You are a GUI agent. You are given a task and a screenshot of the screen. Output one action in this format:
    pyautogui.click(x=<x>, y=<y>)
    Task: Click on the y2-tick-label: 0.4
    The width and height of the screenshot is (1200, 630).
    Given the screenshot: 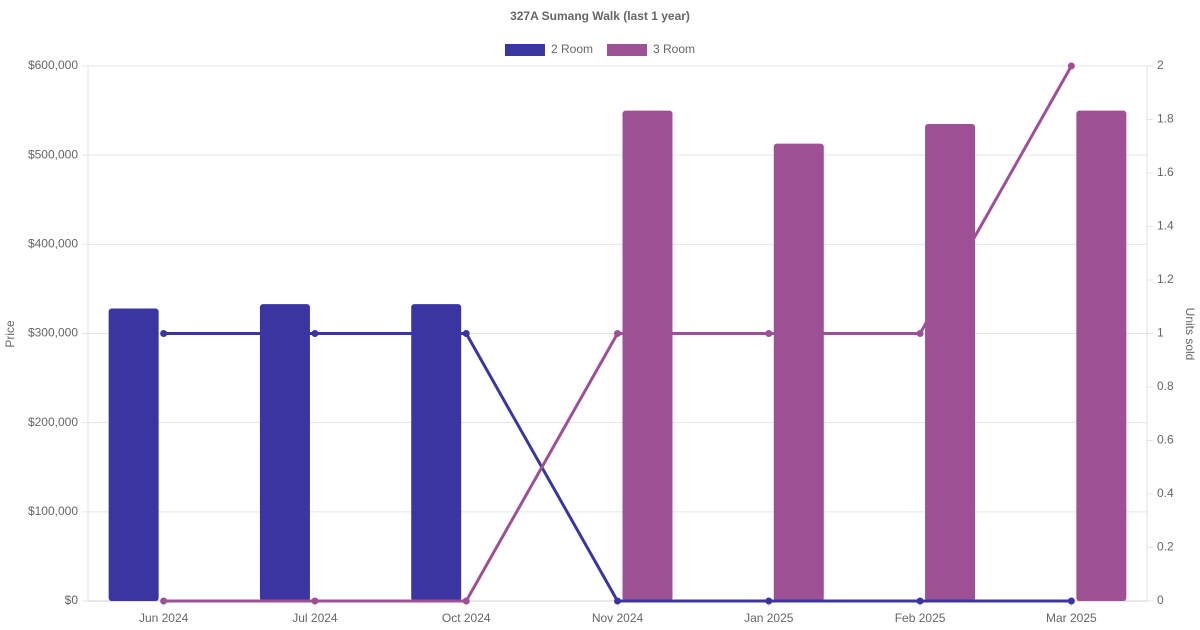 What is the action you would take?
    pyautogui.click(x=1165, y=493)
    